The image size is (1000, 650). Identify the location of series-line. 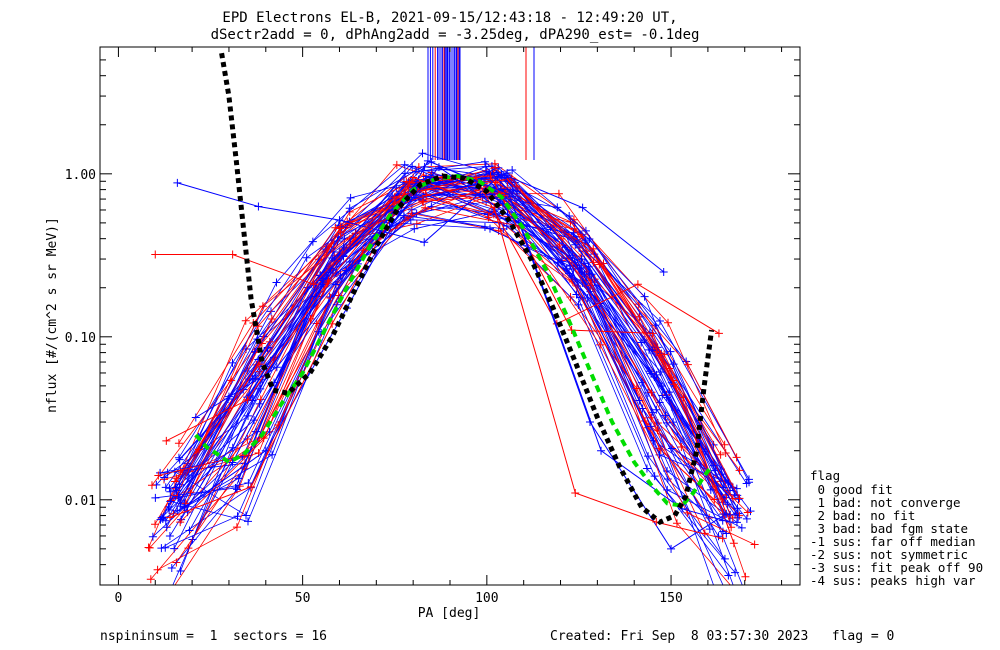
(421, 223).